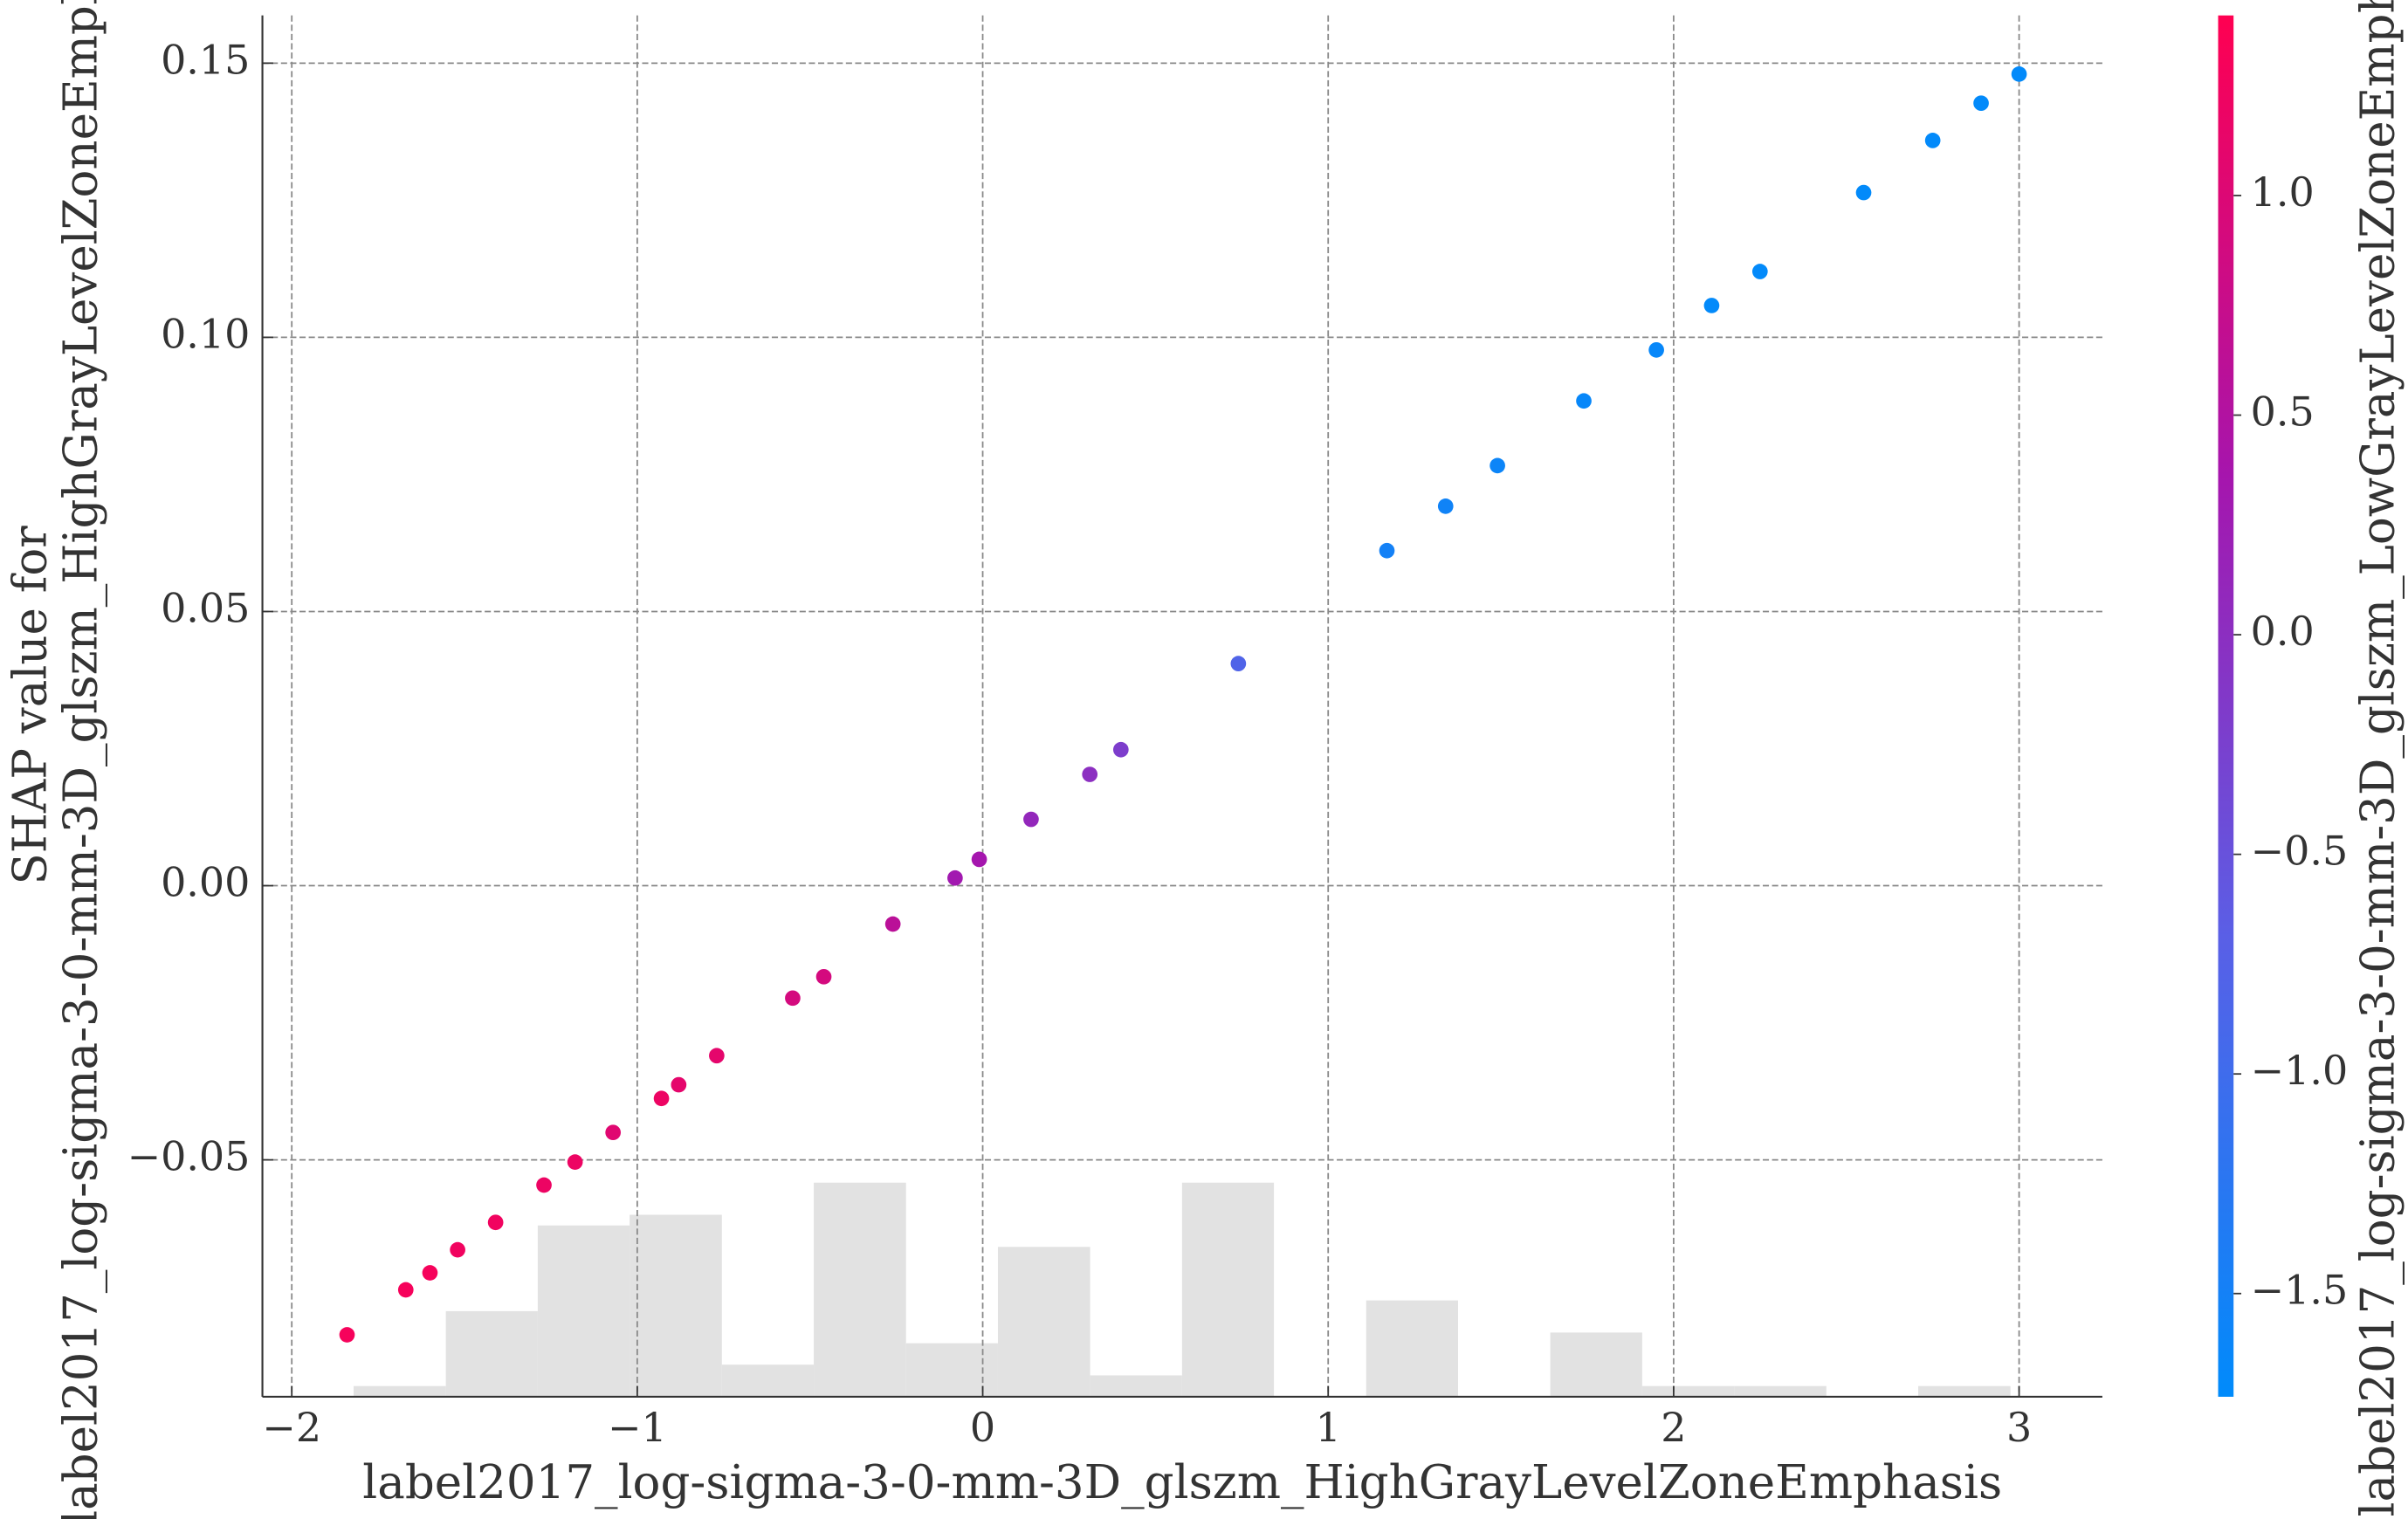  I want to click on y-tick-label: −0.05, so click(189, 1156).